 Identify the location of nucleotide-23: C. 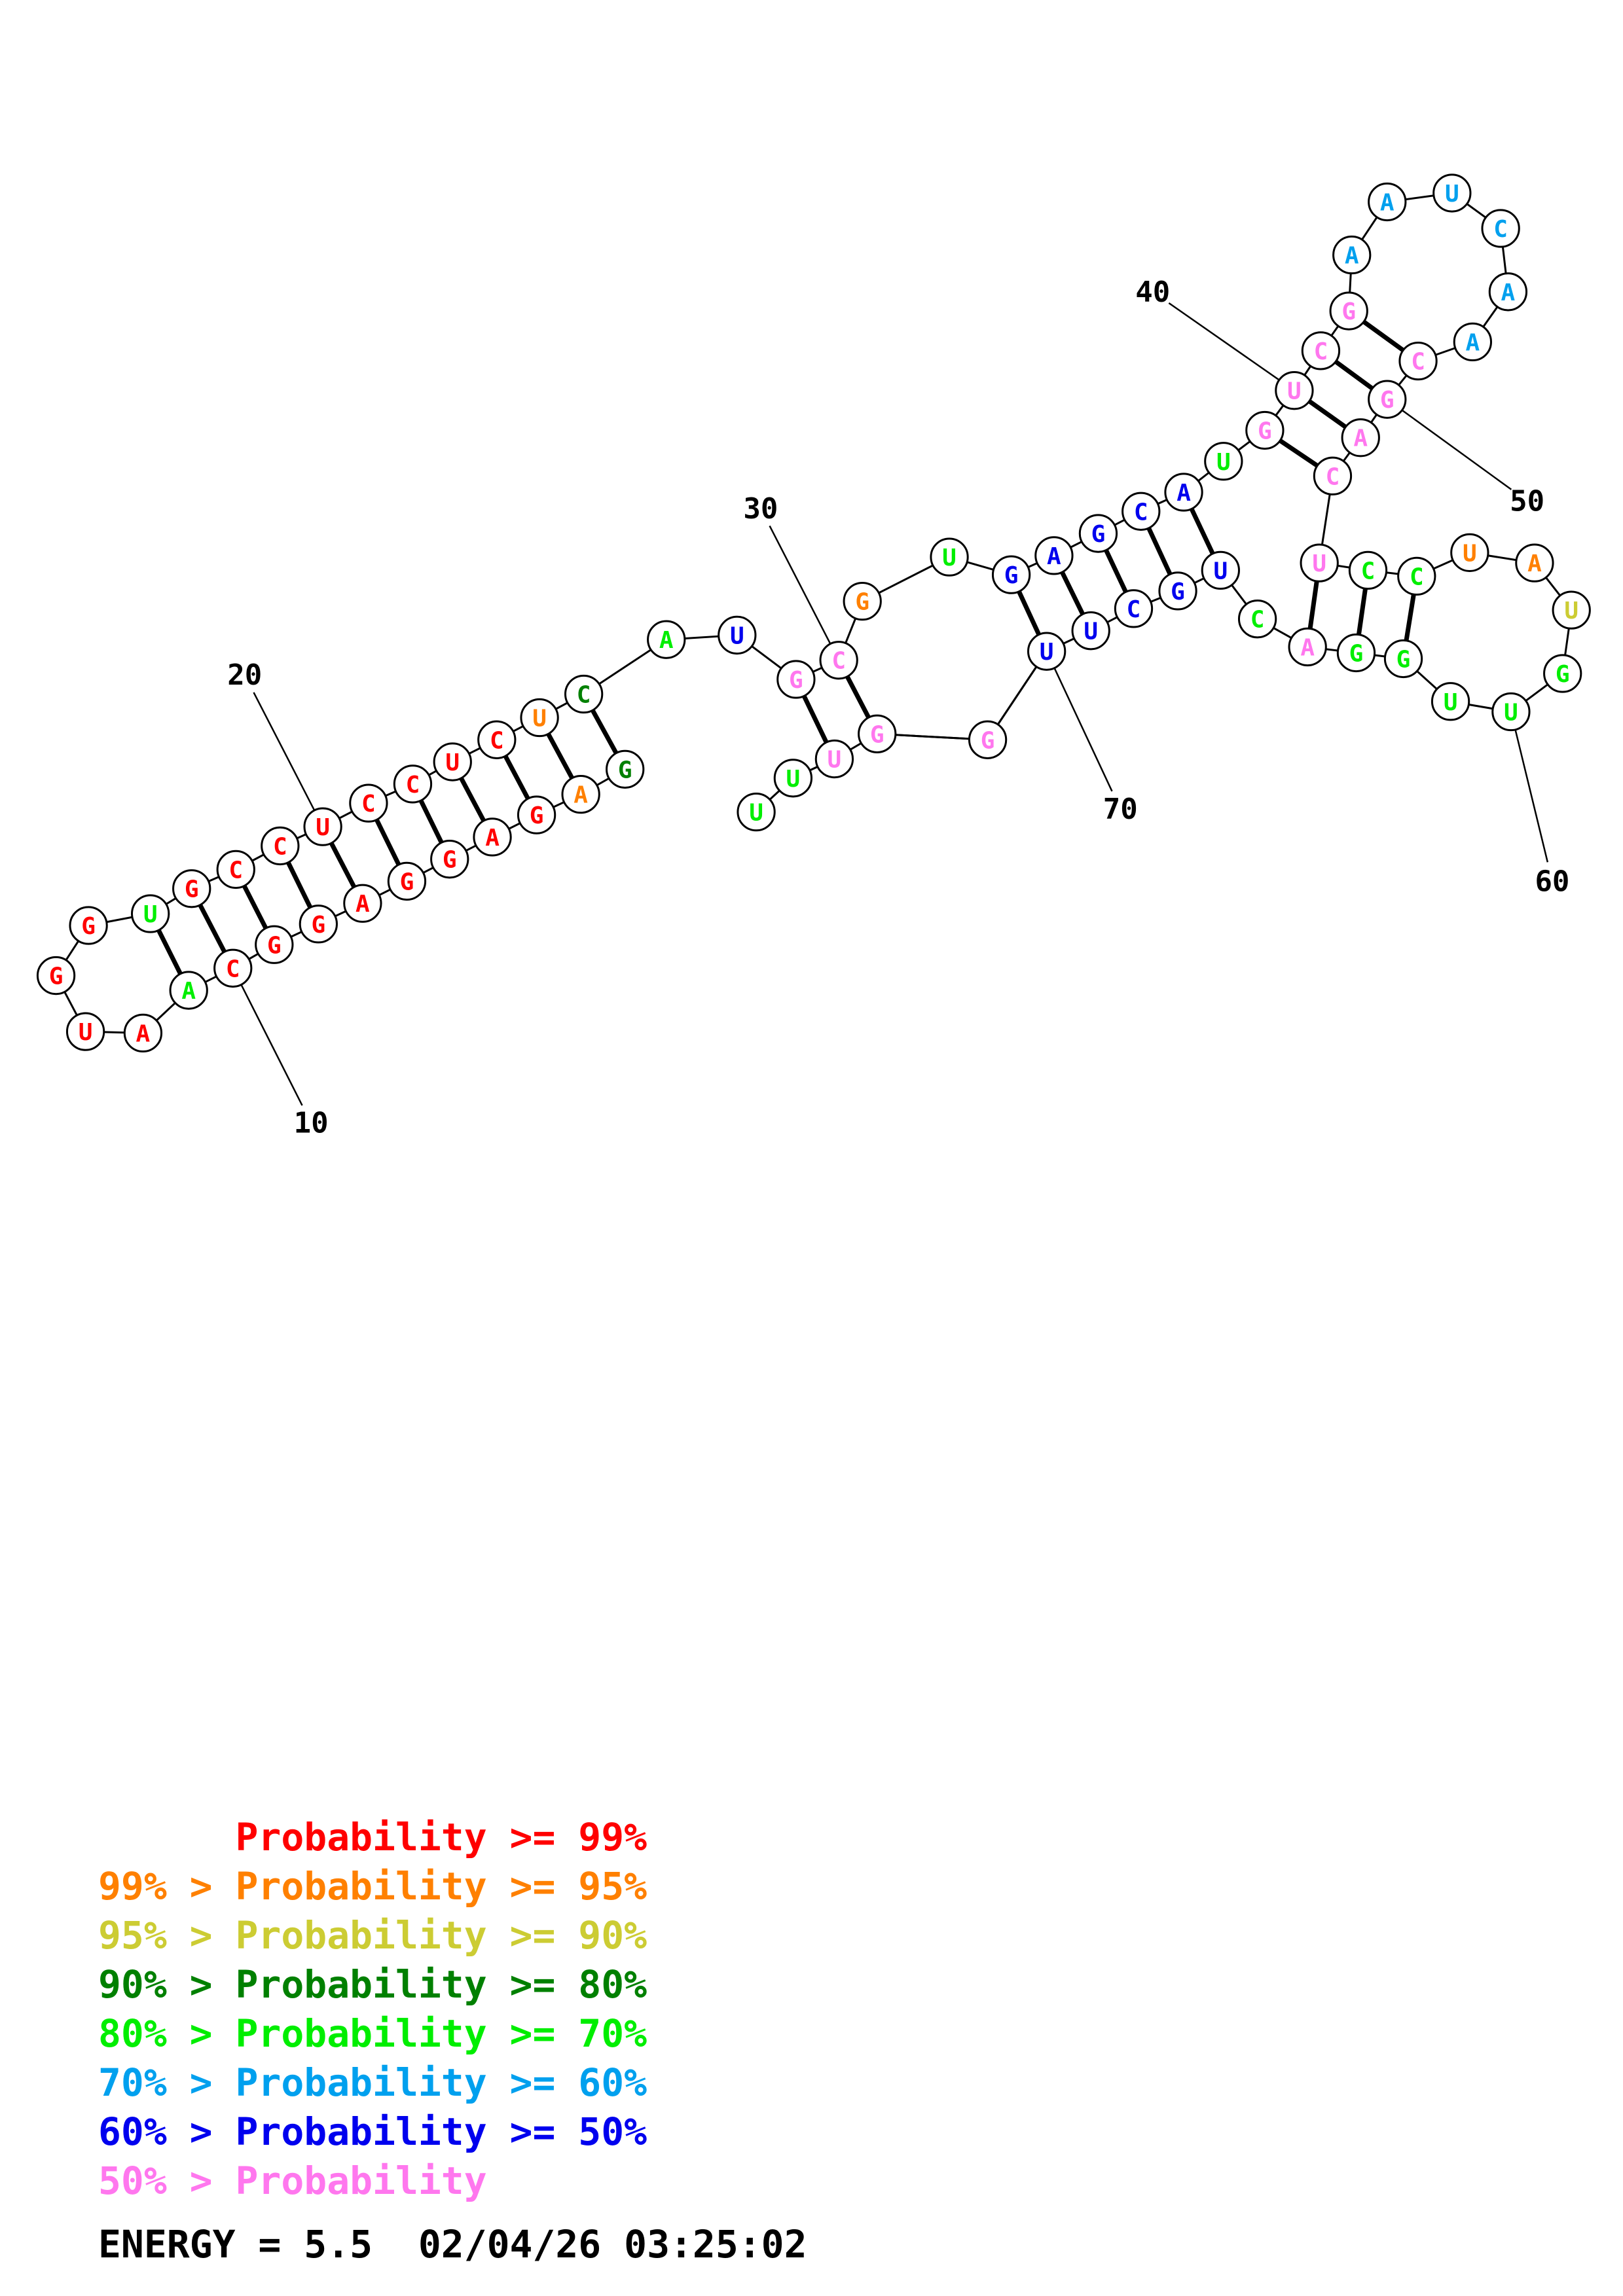
(235, 869).